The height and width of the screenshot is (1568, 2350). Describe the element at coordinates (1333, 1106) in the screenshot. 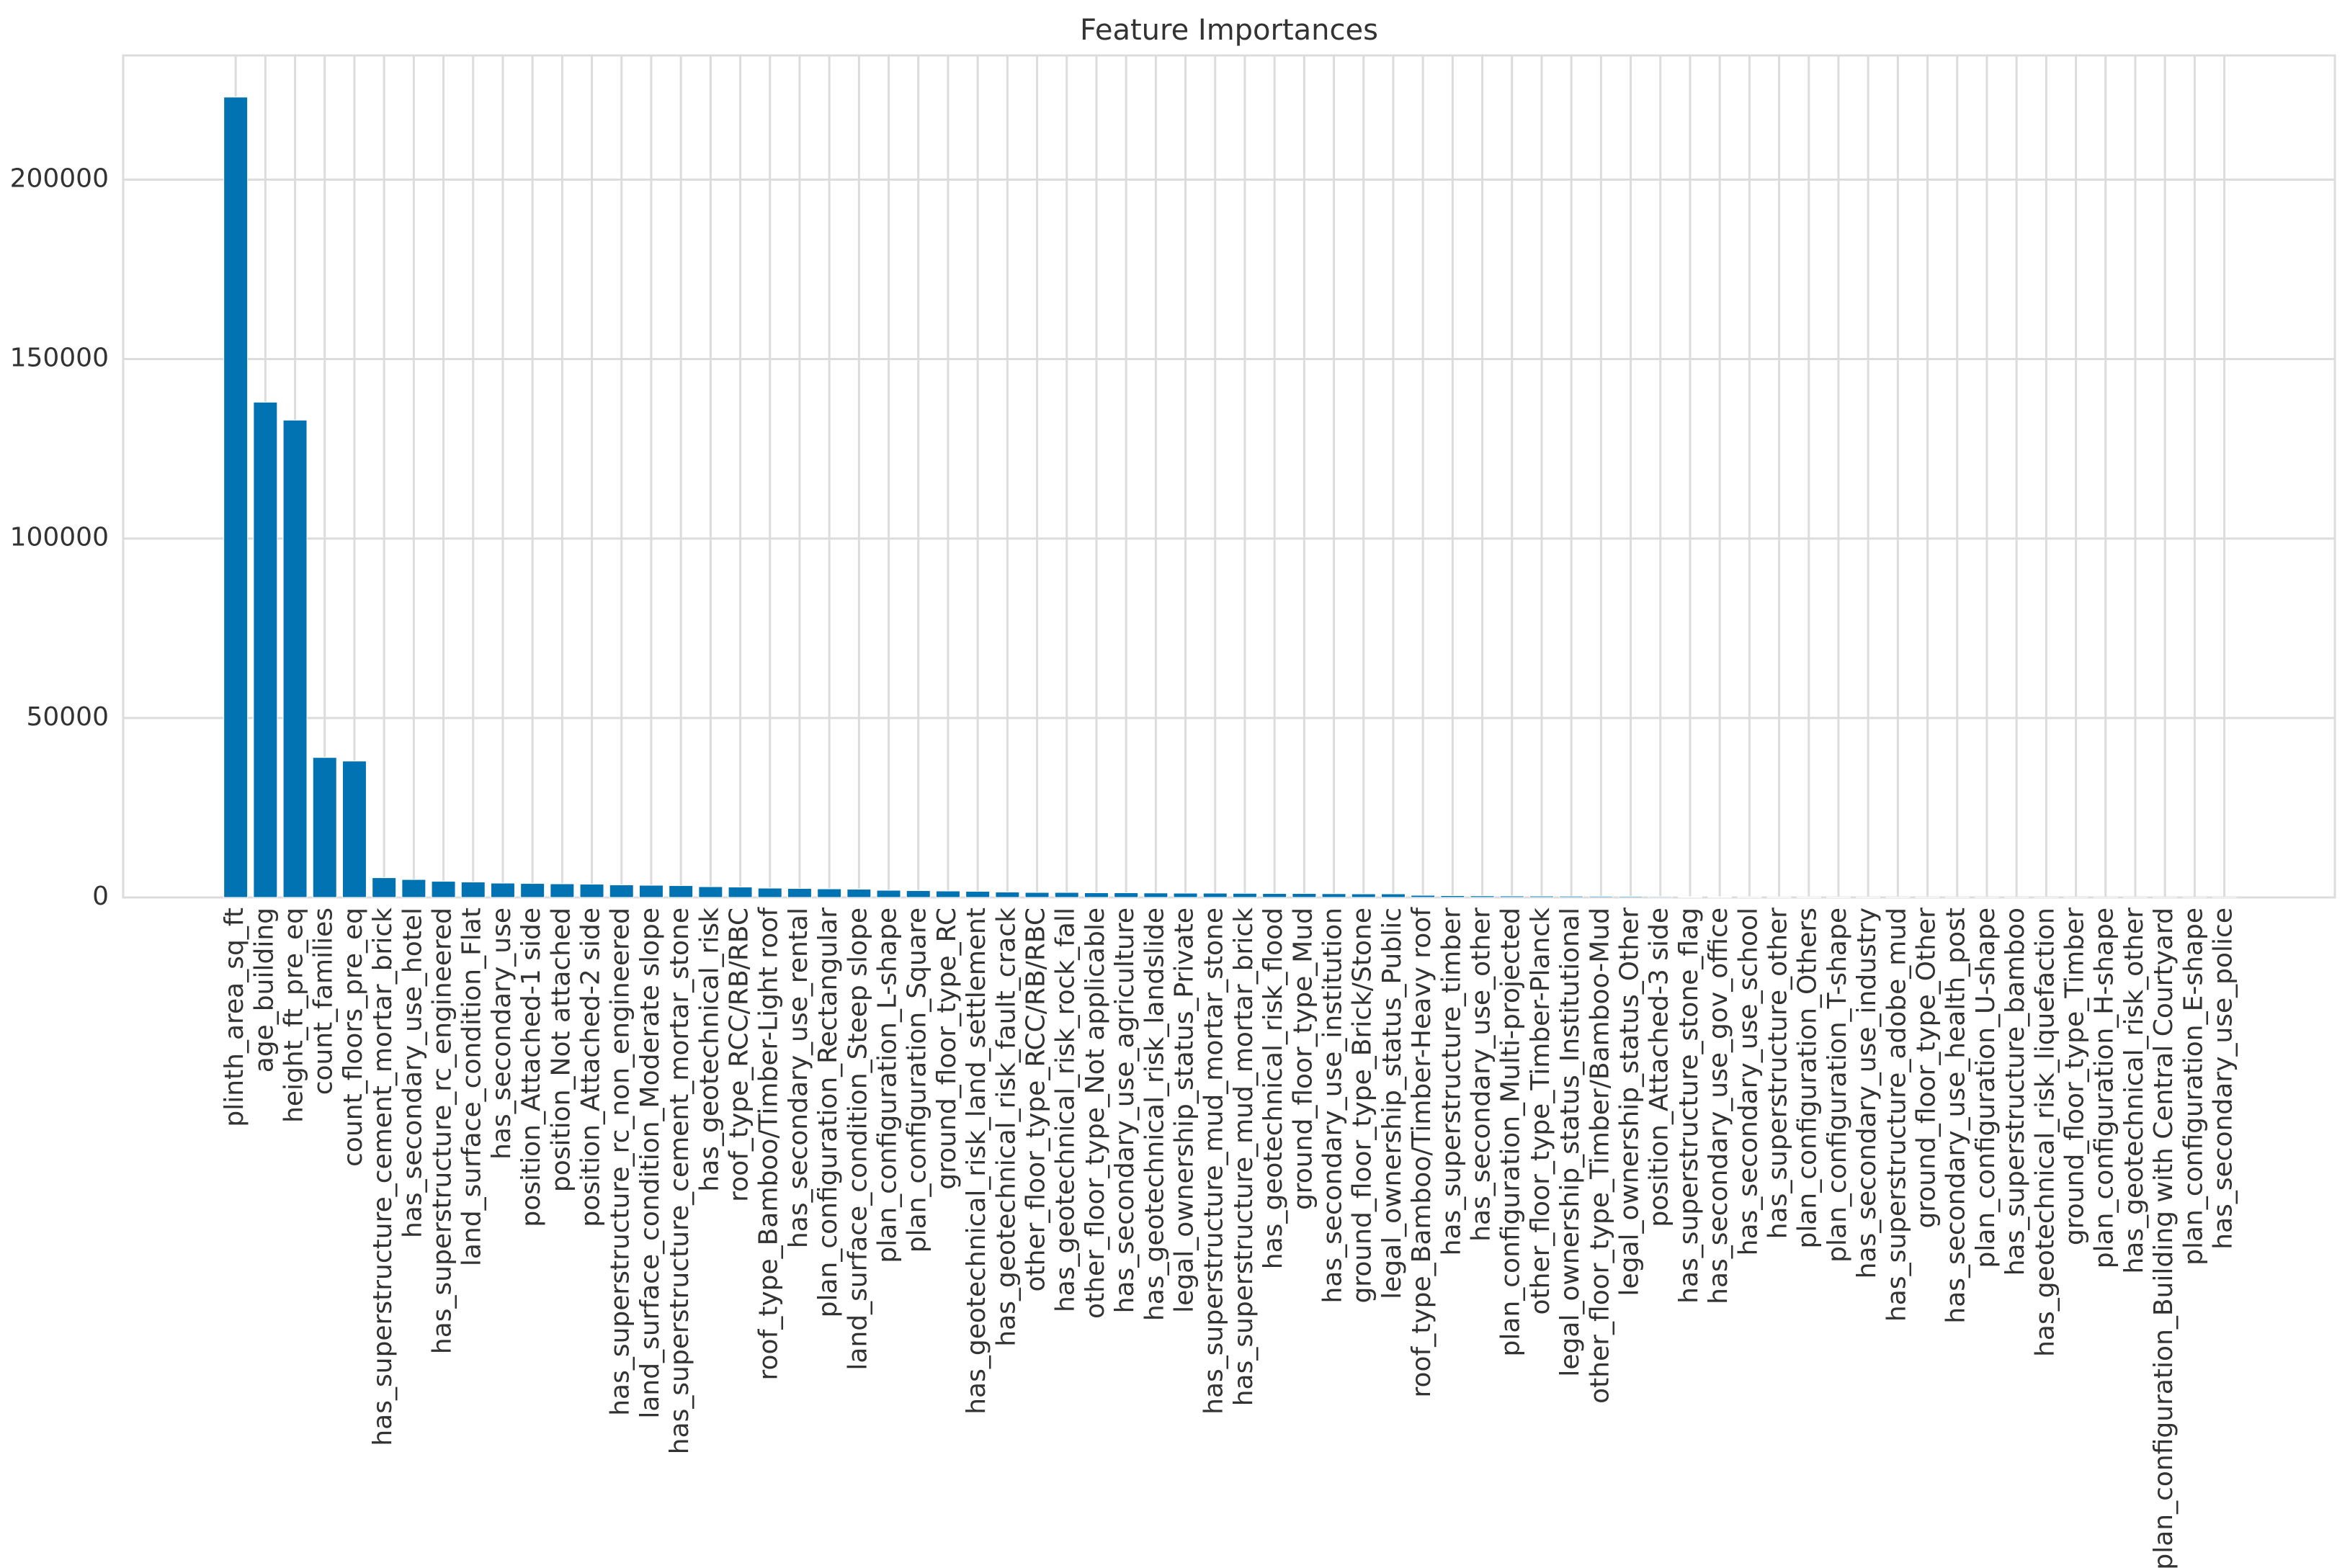

I see `x-tick-label: has_secondary_use_institution` at that location.